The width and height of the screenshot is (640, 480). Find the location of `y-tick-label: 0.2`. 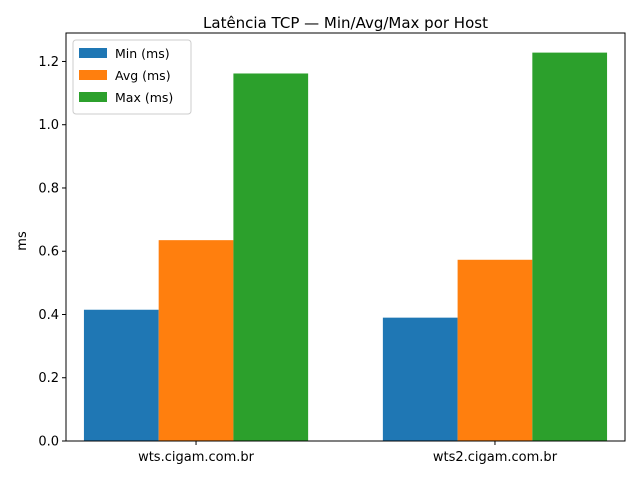

y-tick-label: 0.2 is located at coordinates (48, 378).